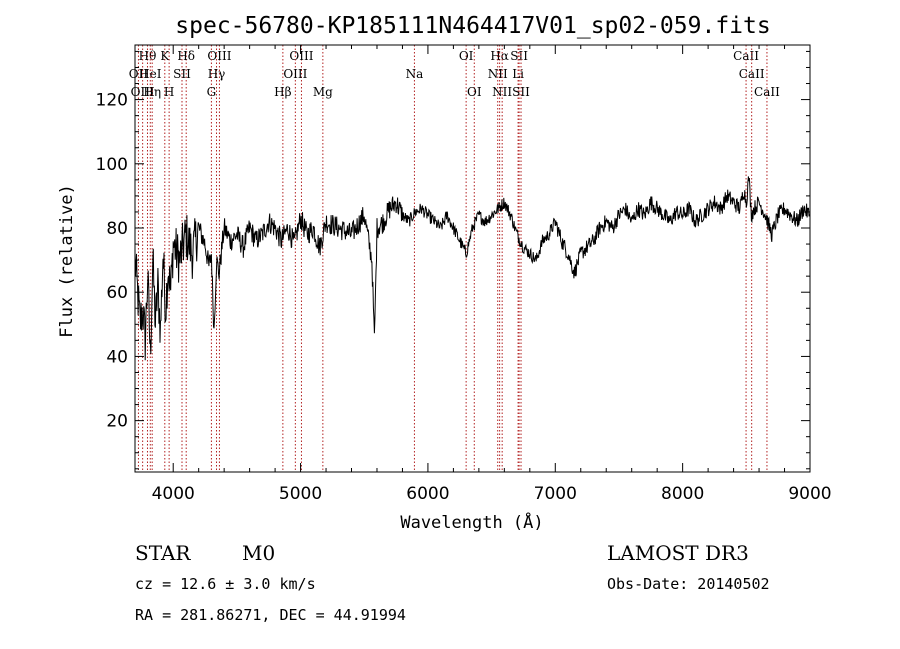 The height and width of the screenshot is (649, 900). I want to click on line-label: OII, so click(139, 74).